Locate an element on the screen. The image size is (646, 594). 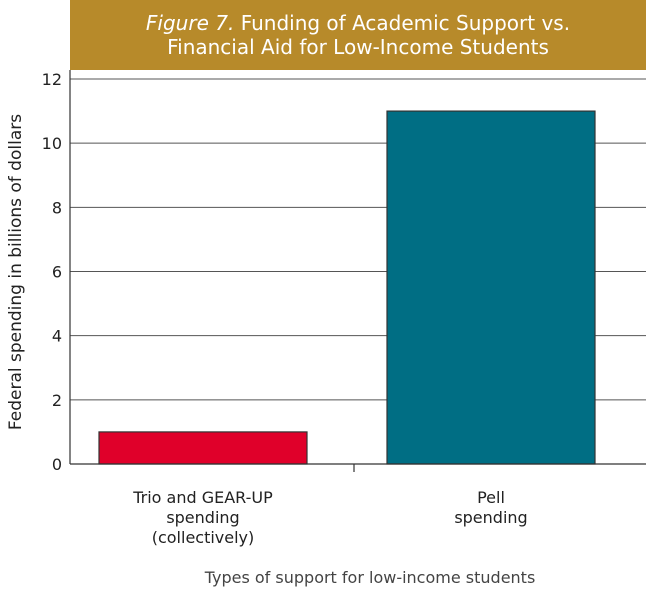
y-tick-label: 6 is located at coordinates (57, 272).